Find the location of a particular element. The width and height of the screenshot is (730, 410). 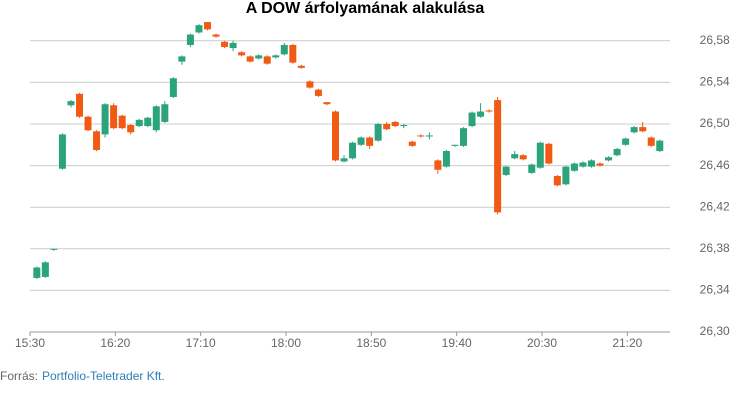

x-tick-label: 15:30 is located at coordinates (30, 343).